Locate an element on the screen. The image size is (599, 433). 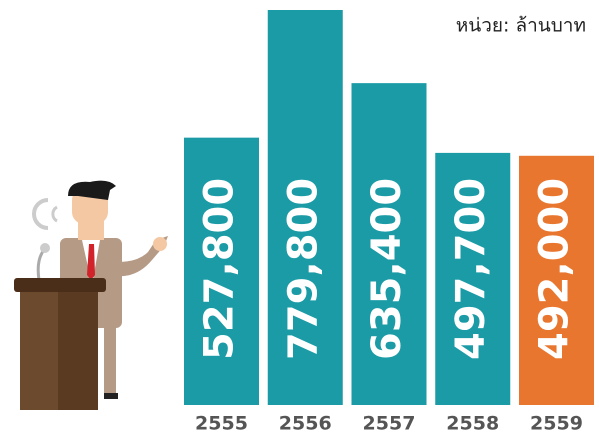
x-tick-label: 2559 is located at coordinates (556, 423).